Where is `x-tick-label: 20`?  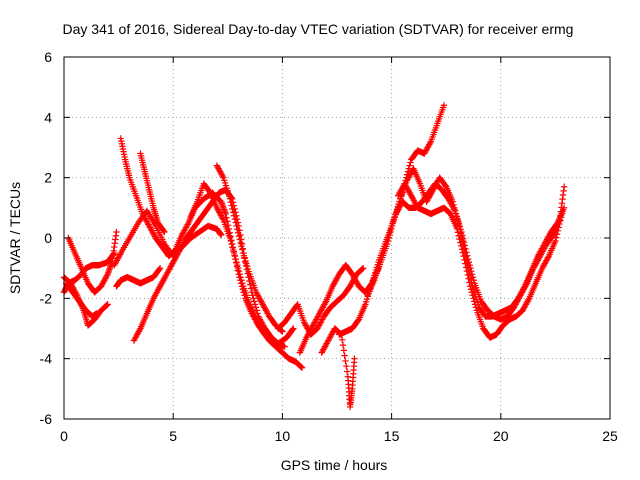
x-tick-label: 20 is located at coordinates (501, 436).